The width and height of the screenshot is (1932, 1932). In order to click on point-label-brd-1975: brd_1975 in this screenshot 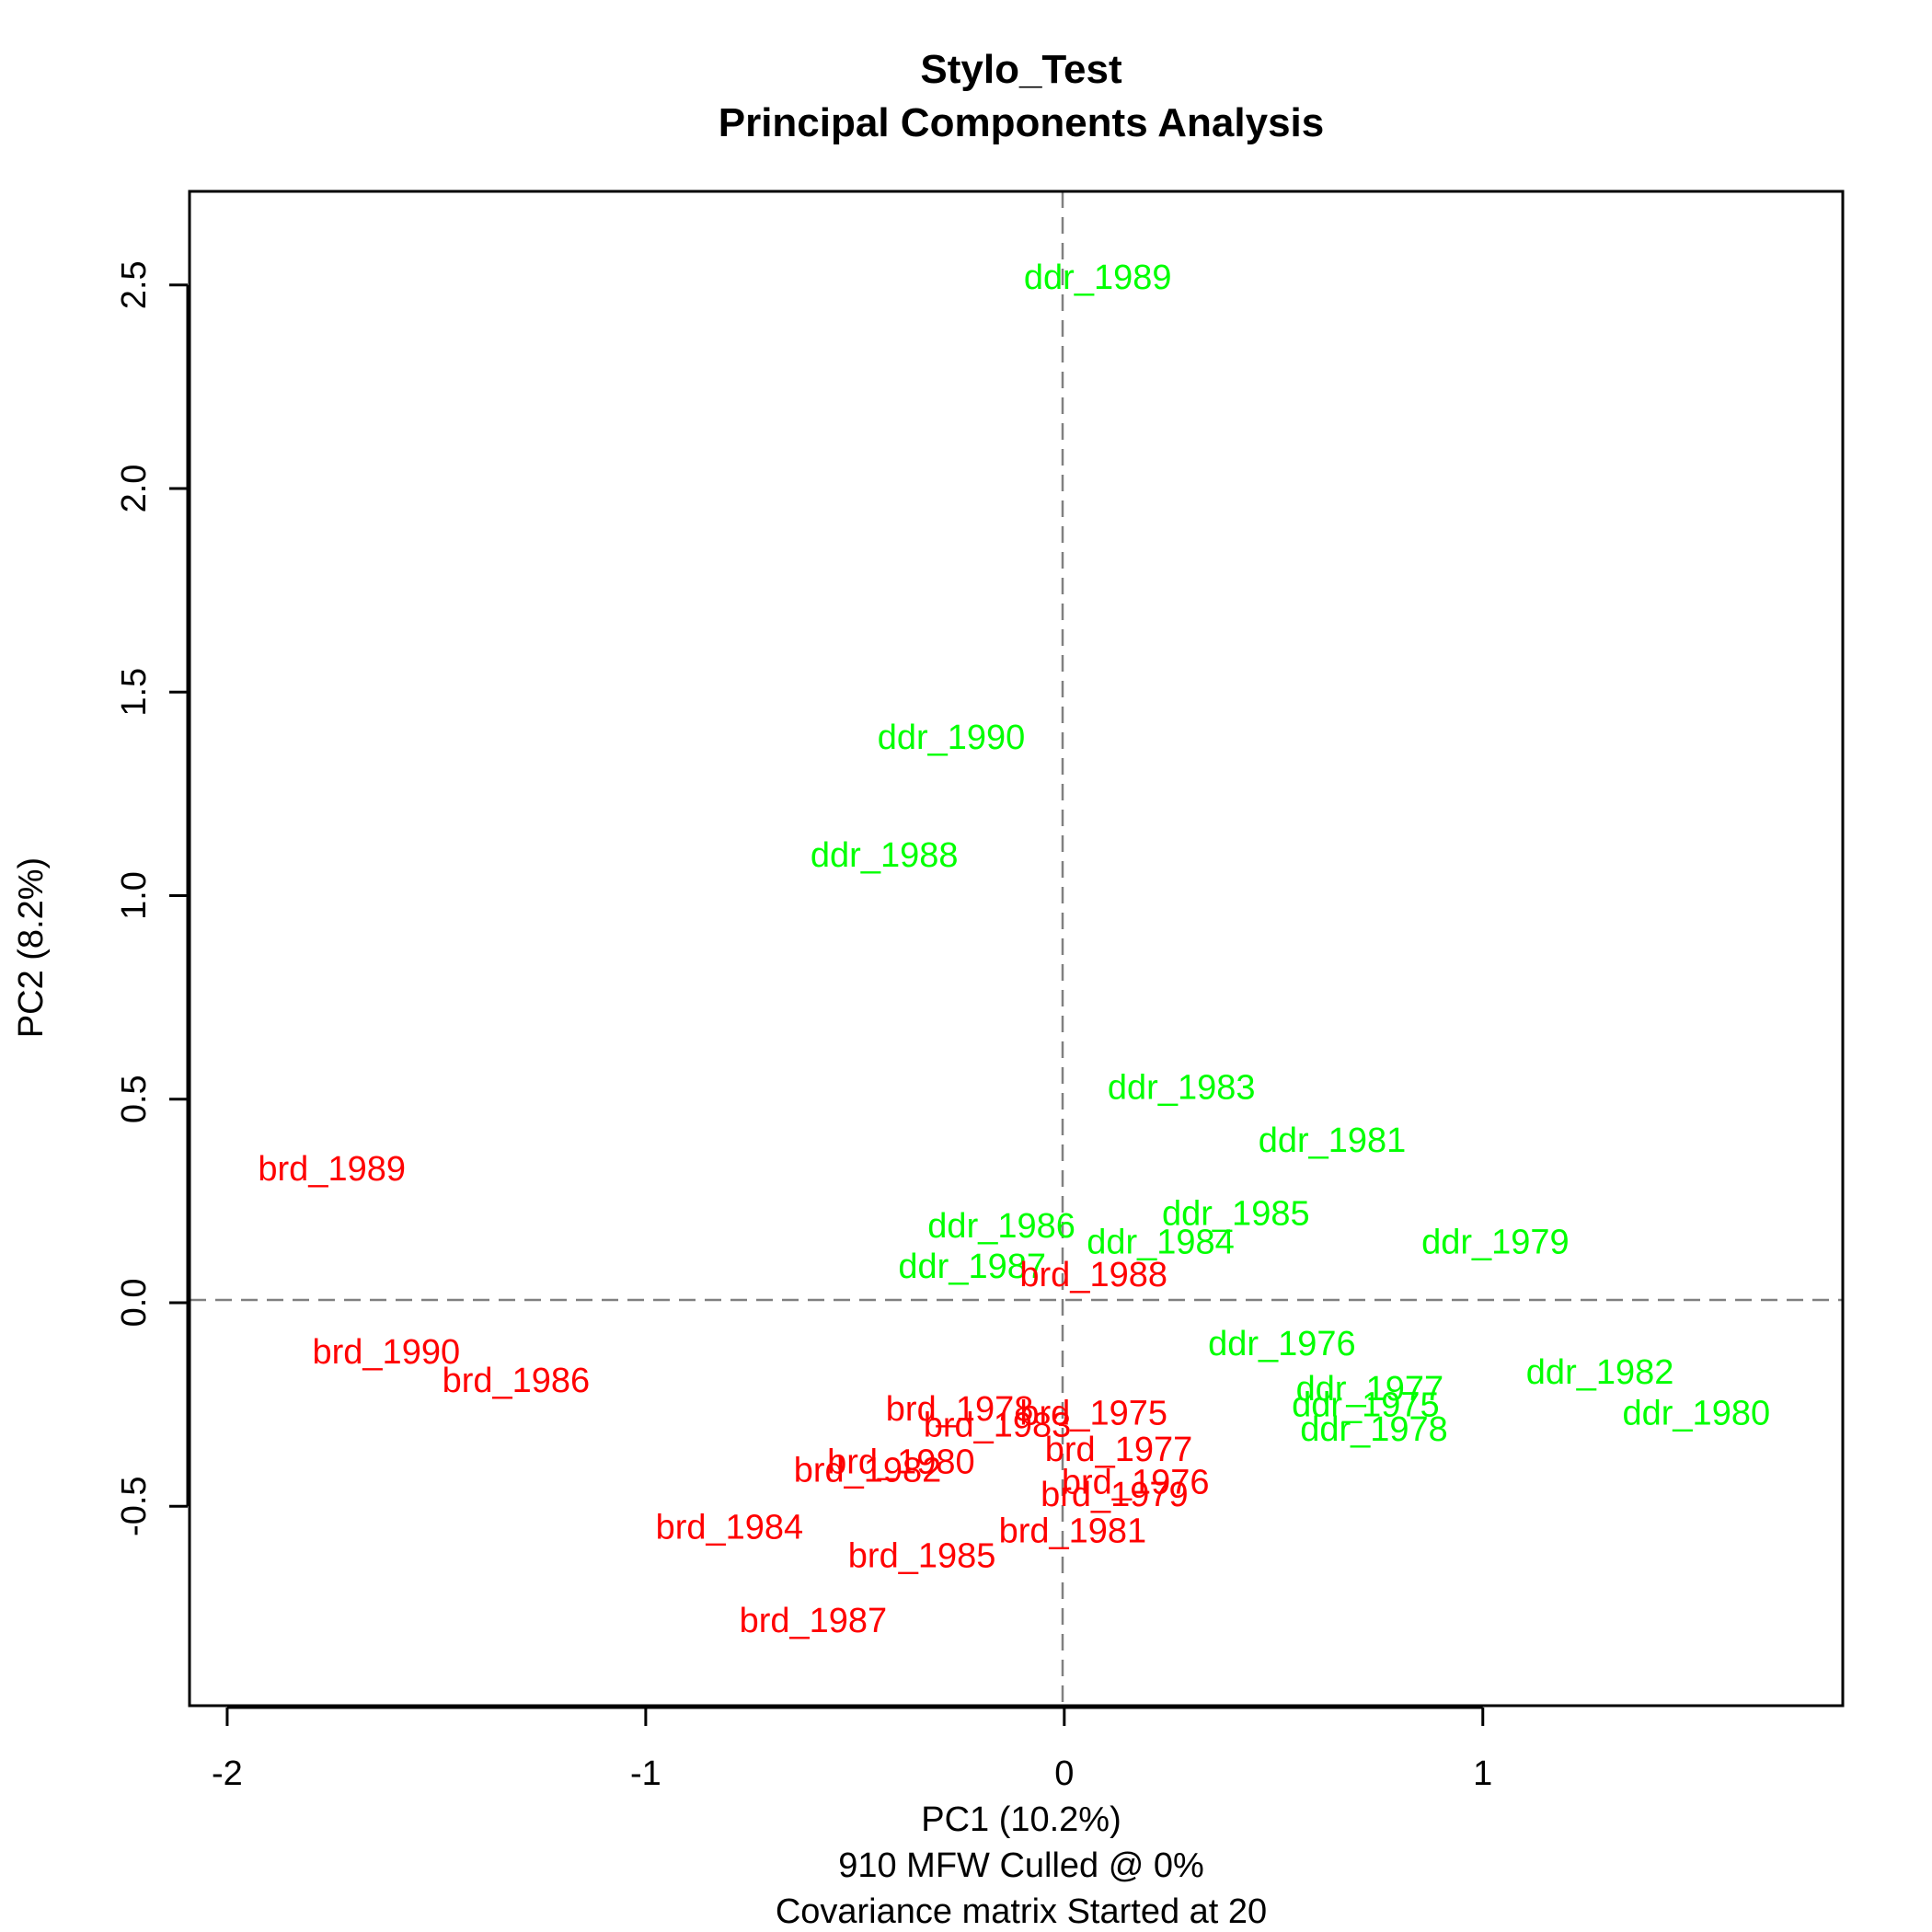, I will do `click(1093, 1413)`.